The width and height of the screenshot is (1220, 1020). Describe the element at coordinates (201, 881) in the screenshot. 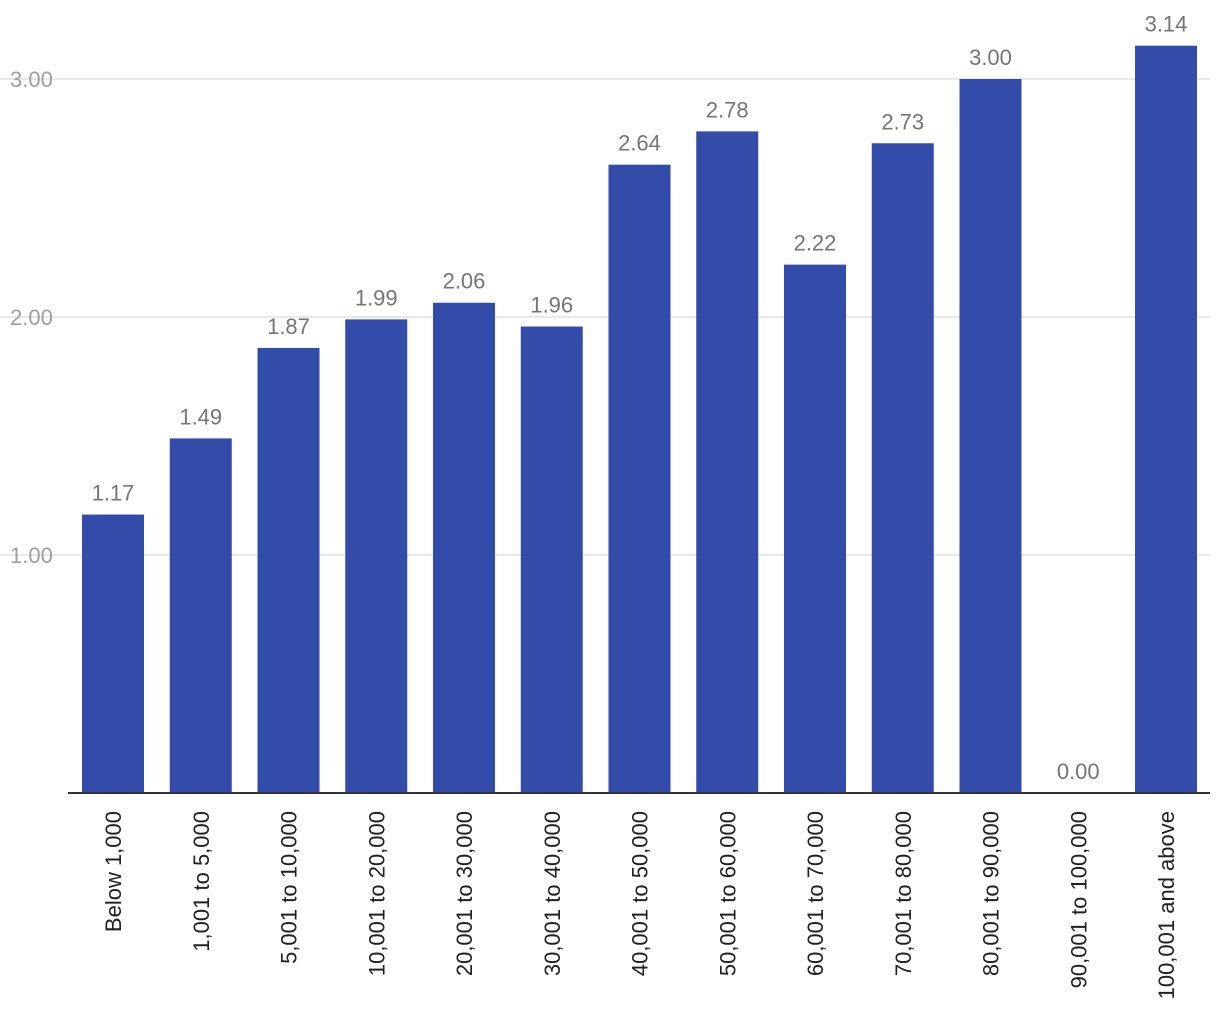

I see `x-tick-label: 1,001 to 5,000` at that location.